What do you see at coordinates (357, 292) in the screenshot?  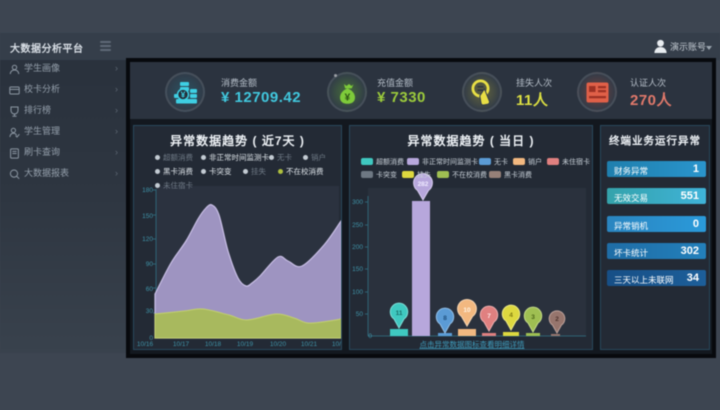 I see `svg-text: 100` at bounding box center [357, 292].